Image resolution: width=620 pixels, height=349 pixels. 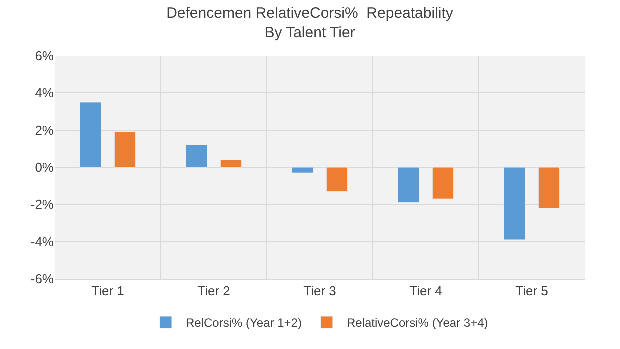 I want to click on legend-label: RelativeCorsi% (Year 3+4), so click(x=417, y=323).